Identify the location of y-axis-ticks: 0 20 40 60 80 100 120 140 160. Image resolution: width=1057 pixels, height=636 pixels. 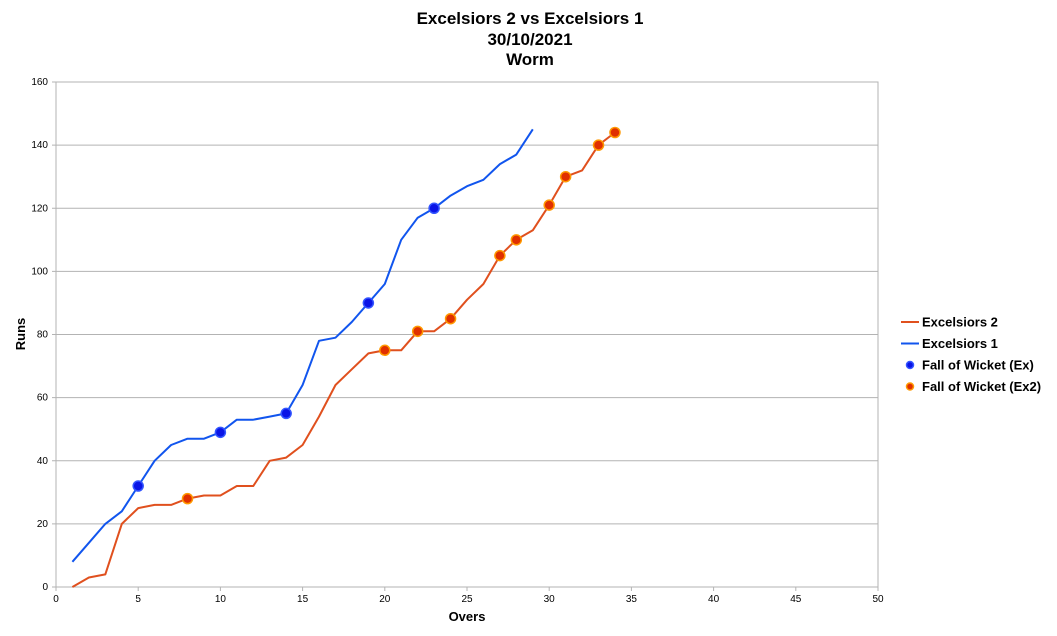
(43, 335).